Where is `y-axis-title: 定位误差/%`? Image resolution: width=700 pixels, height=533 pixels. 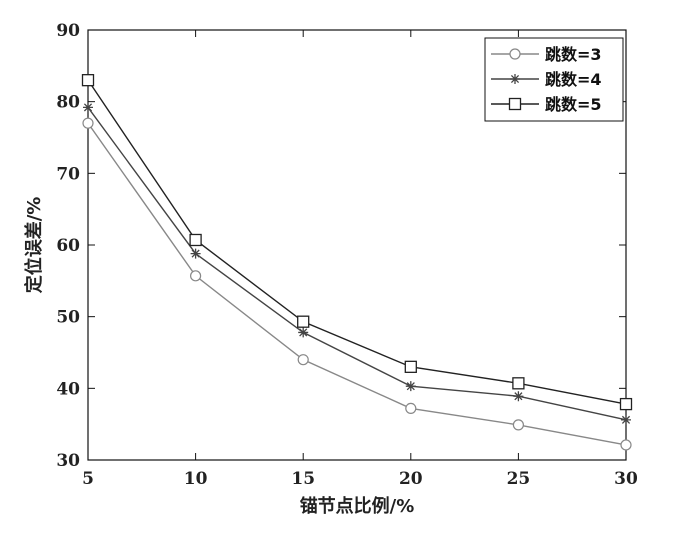
y-axis-title: 定位误差/% is located at coordinates (34, 245).